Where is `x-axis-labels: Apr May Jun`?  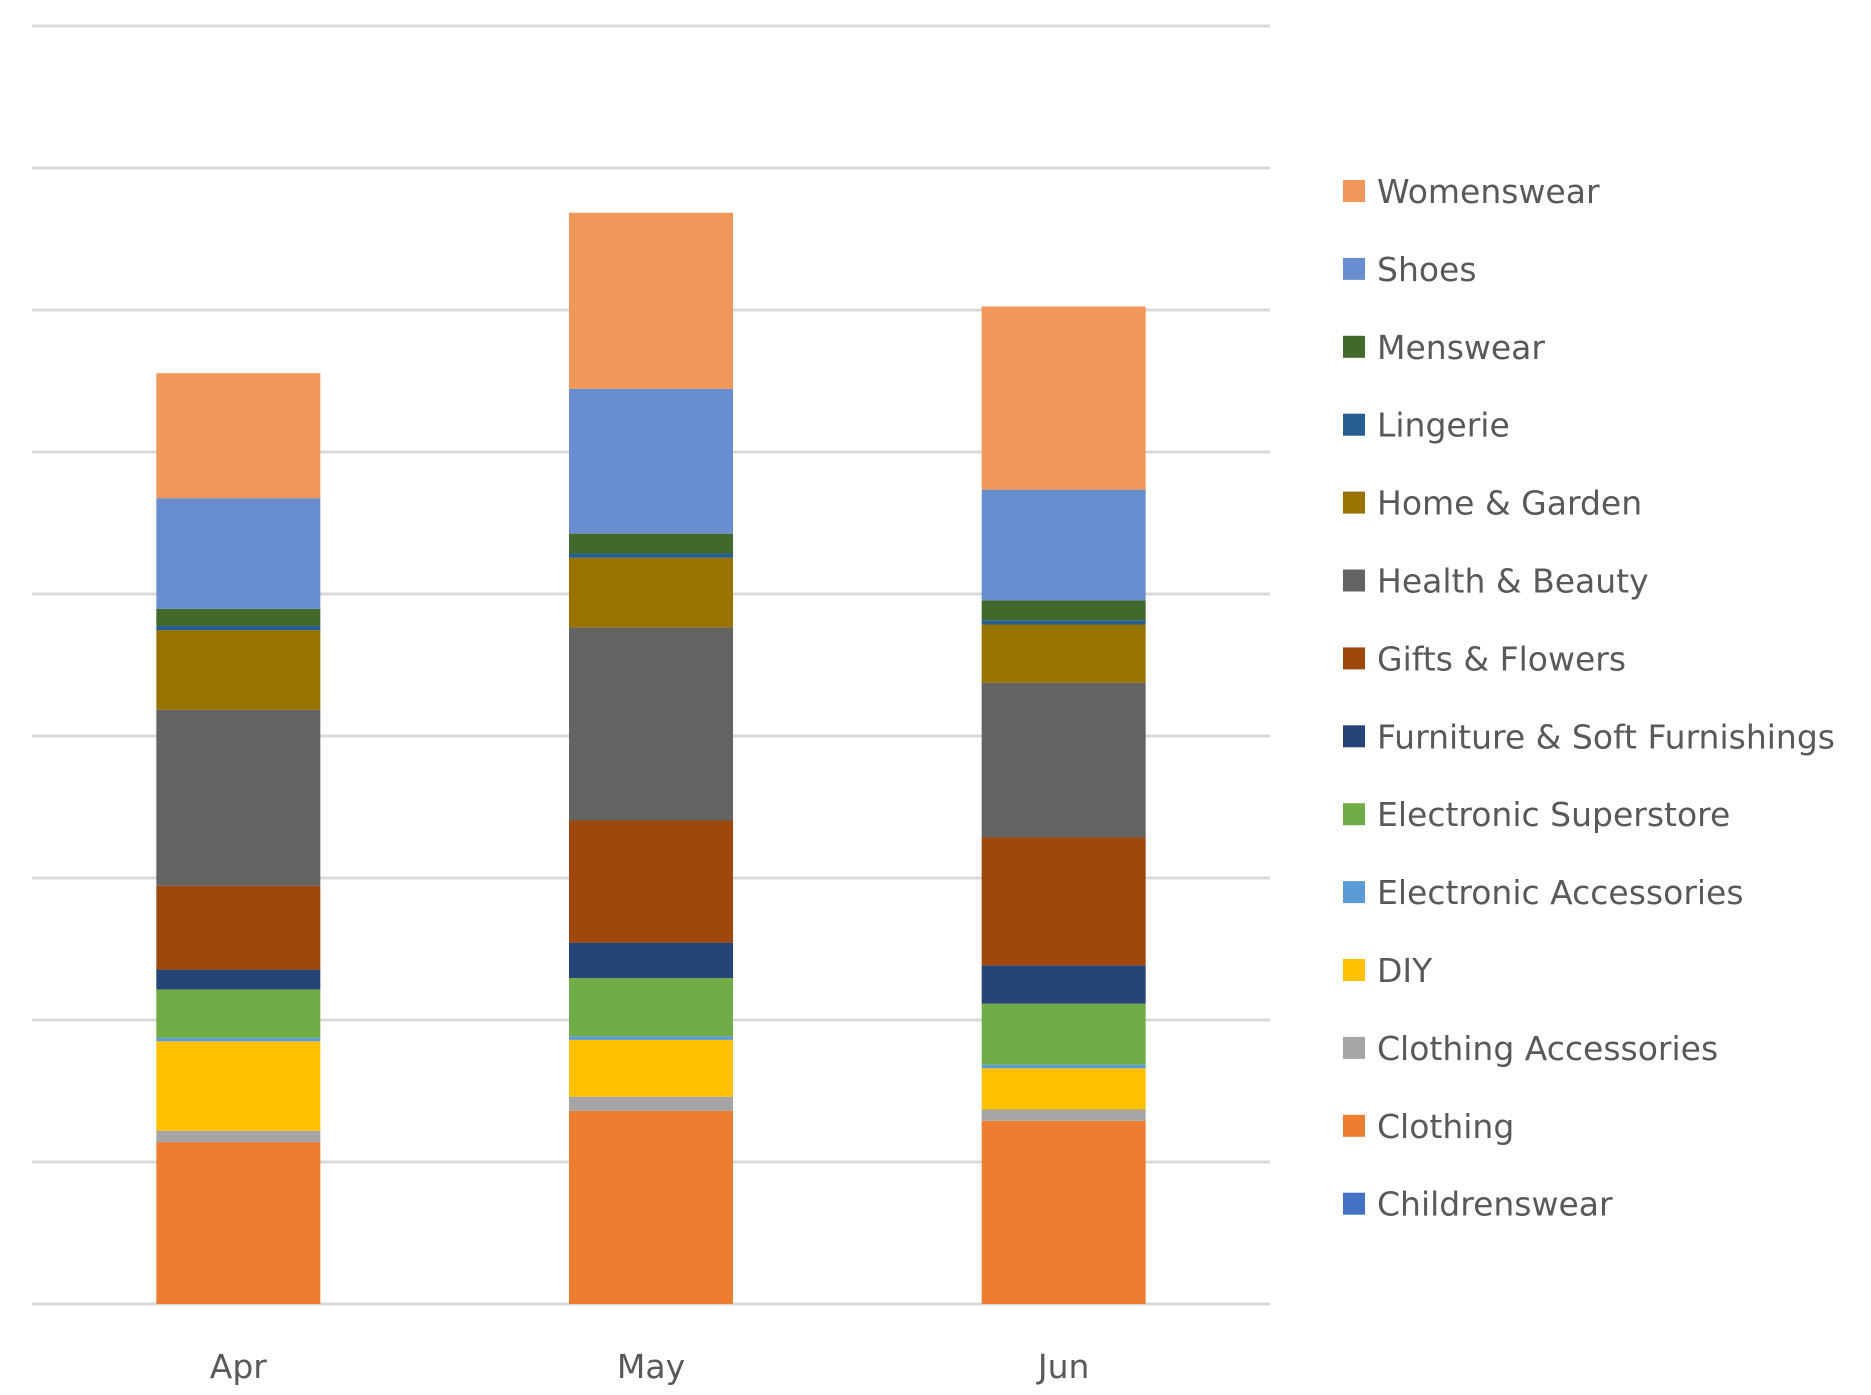 x-axis-labels: Apr May Jun is located at coordinates (650, 1366).